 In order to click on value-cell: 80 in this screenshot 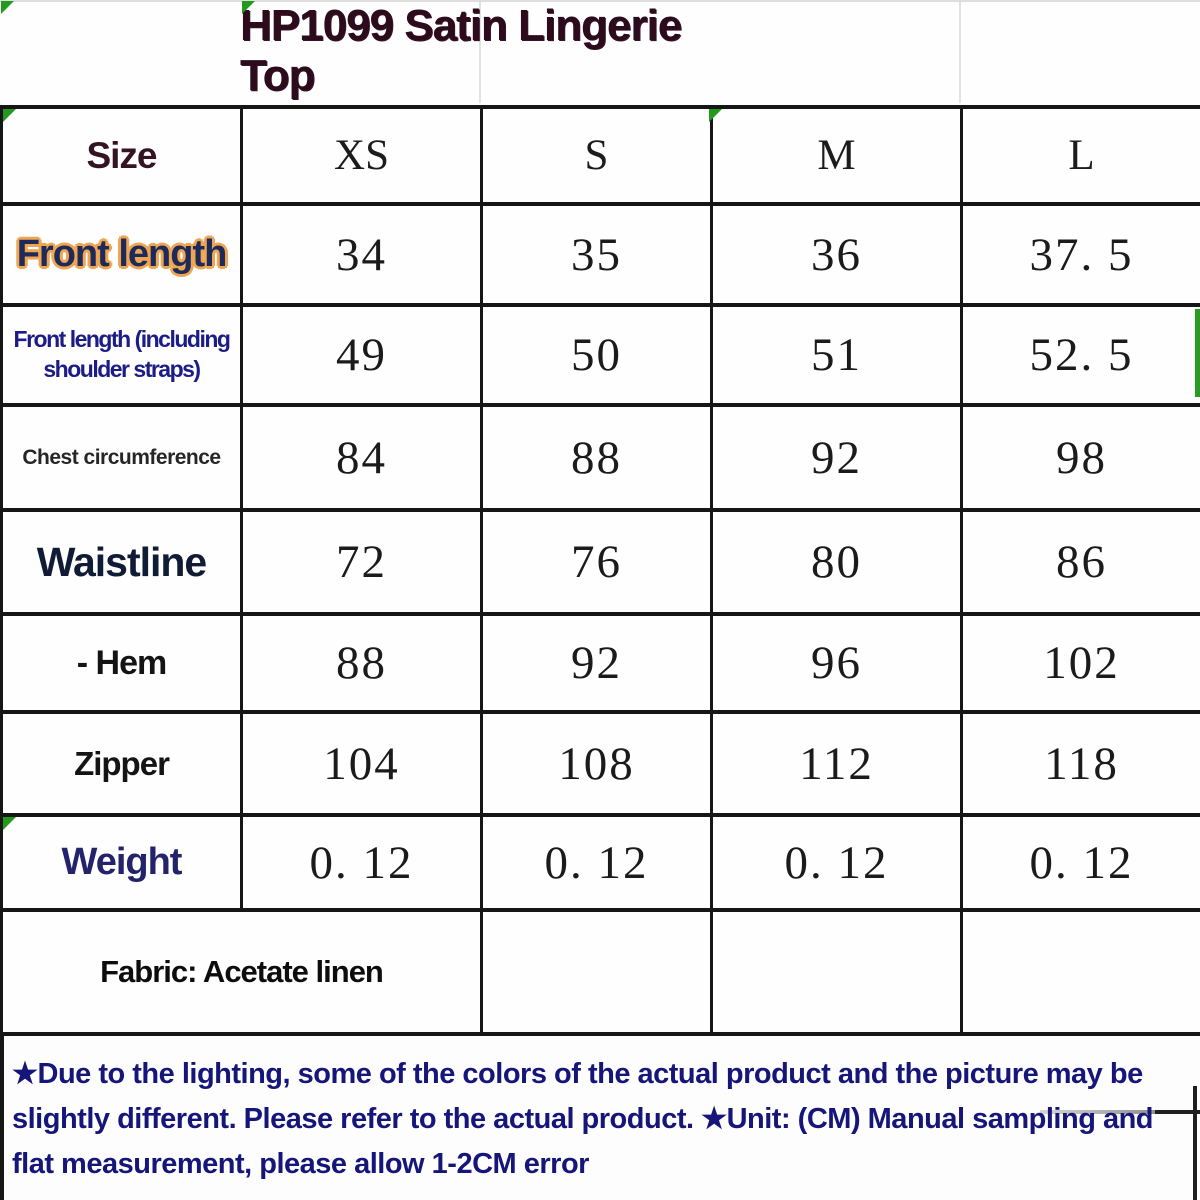, I will do `click(836, 562)`.